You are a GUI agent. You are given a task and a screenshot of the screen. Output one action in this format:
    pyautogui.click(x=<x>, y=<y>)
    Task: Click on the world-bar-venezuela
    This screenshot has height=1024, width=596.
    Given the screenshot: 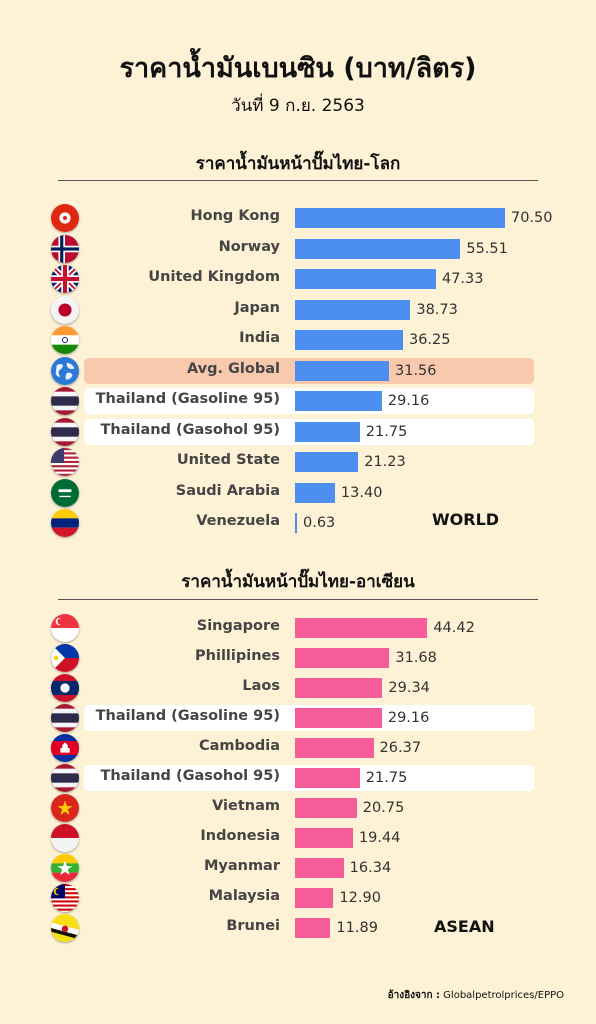 What is the action you would take?
    pyautogui.click(x=296, y=523)
    